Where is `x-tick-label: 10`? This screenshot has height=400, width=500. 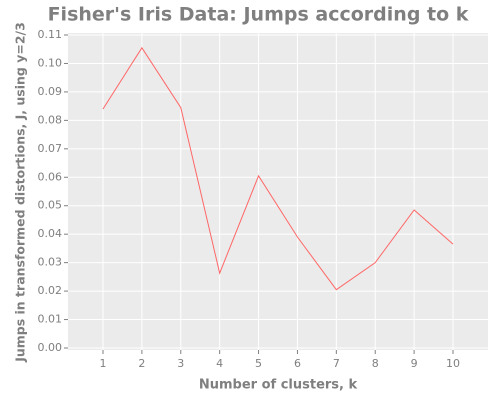
x-tick-label: 10 is located at coordinates (453, 363).